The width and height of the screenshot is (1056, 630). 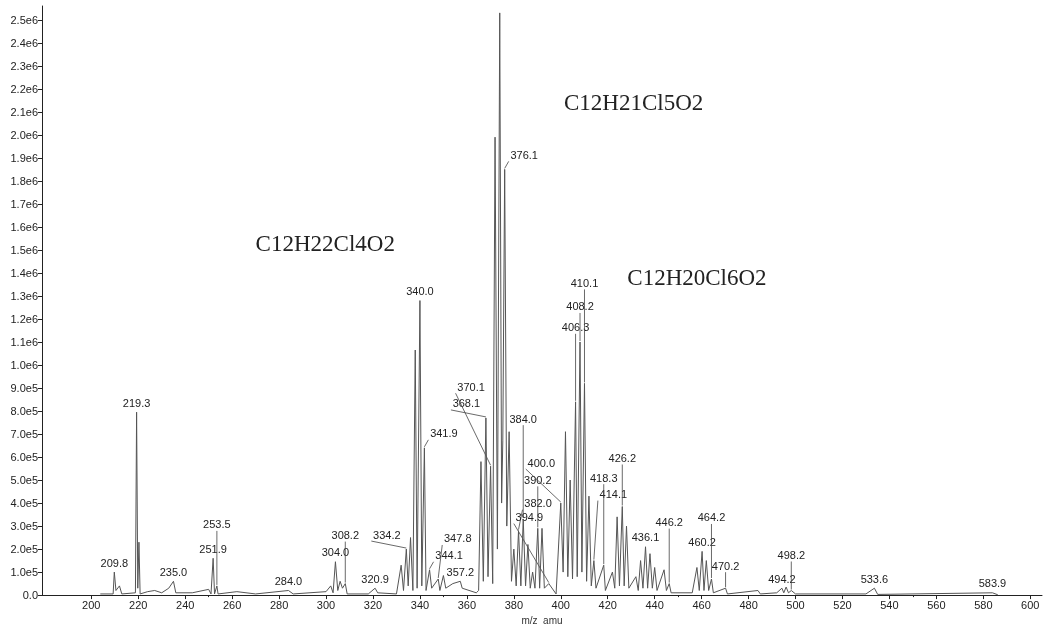 I want to click on annotation: 376.1, so click(x=524, y=154).